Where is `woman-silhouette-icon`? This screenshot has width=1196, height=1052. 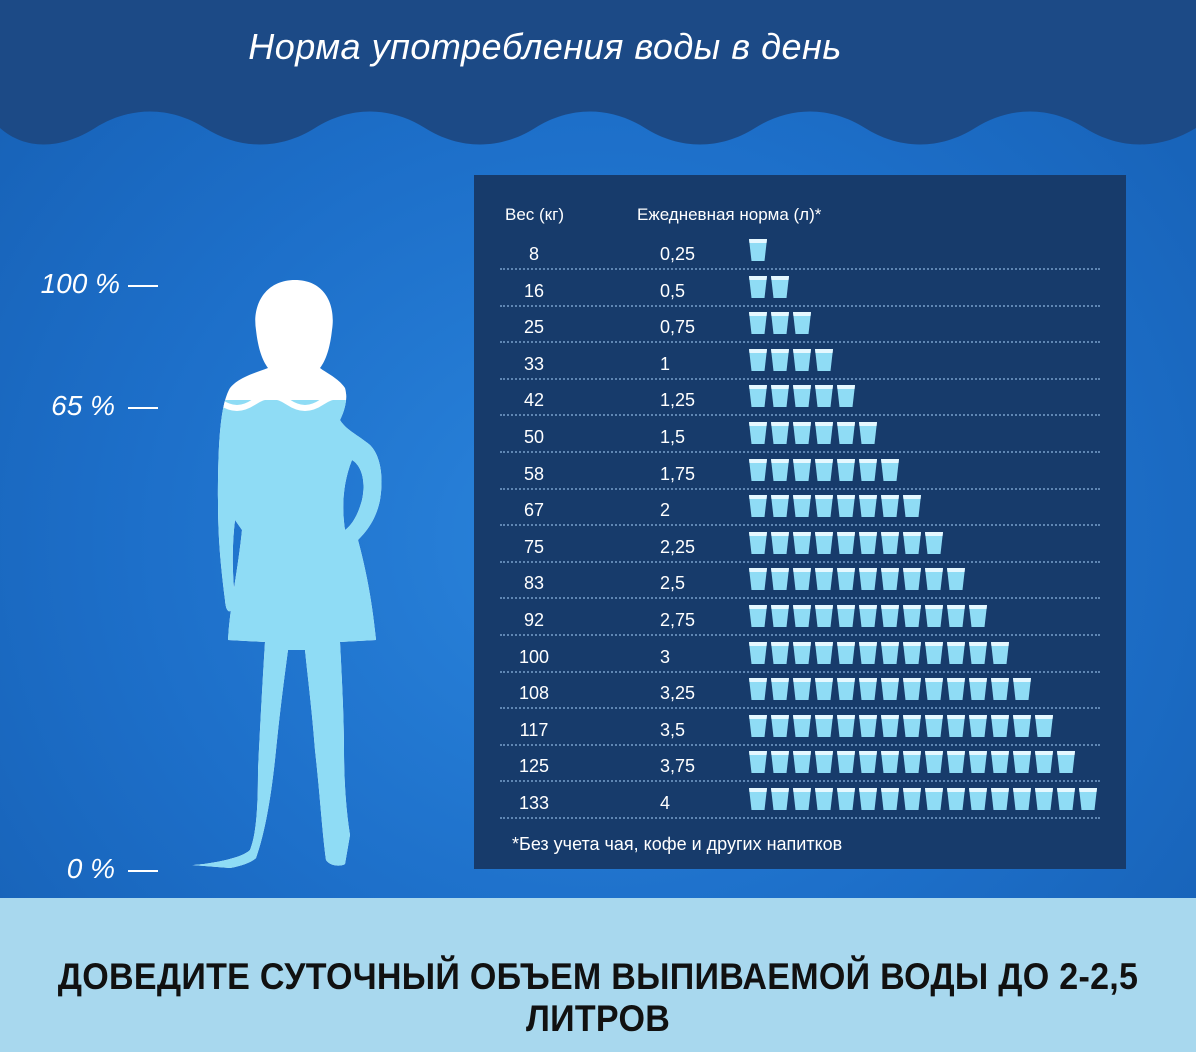 woman-silhouette-icon is located at coordinates (287, 574).